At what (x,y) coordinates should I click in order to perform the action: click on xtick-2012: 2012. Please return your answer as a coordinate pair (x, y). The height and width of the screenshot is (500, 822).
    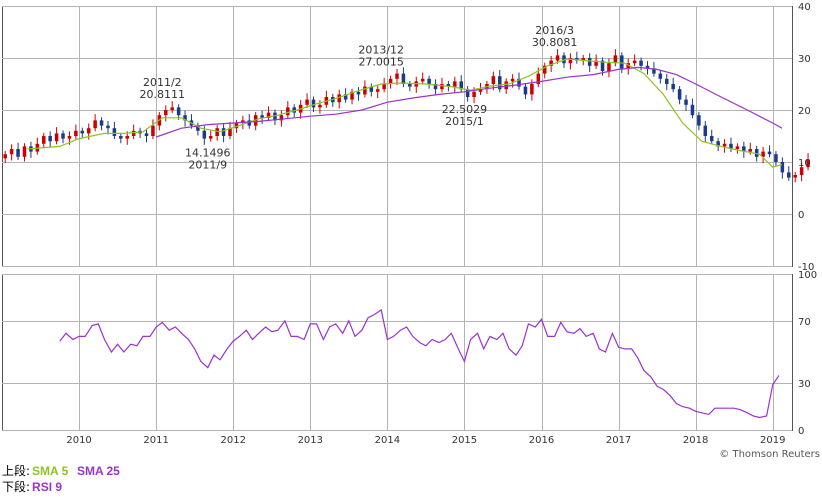
    Looking at the image, I should click on (232, 440).